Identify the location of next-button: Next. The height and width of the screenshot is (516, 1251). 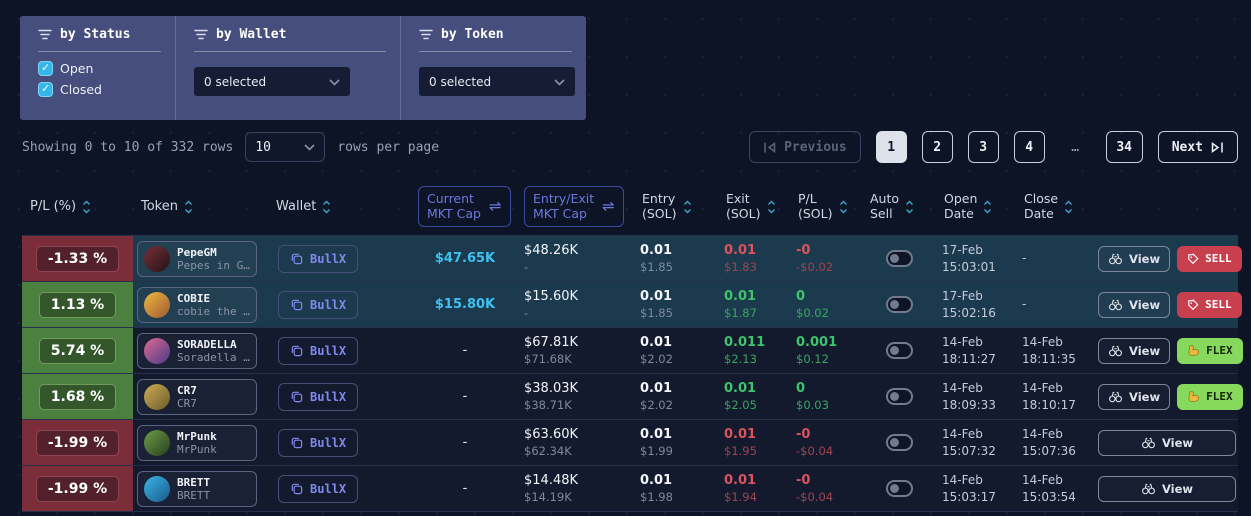
(1197, 147).